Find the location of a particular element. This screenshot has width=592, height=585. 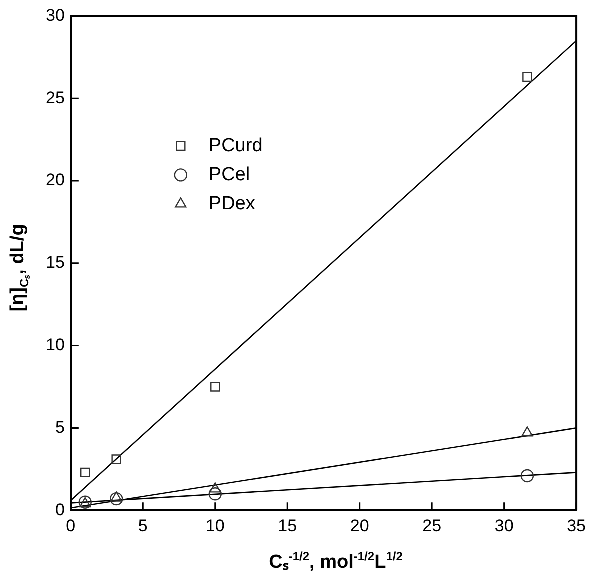

legend-label: PCurd is located at coordinates (235, 145).